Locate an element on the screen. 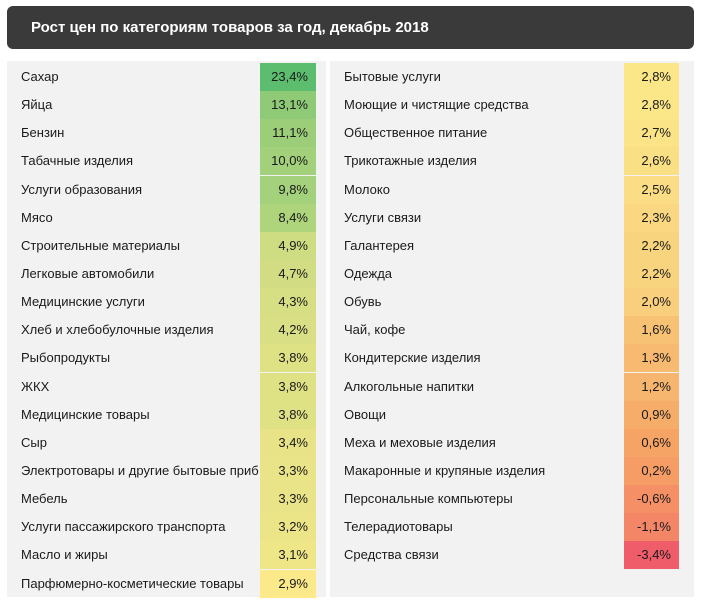 This screenshot has height=600, width=701. value-cell: 2,8% is located at coordinates (651, 105).